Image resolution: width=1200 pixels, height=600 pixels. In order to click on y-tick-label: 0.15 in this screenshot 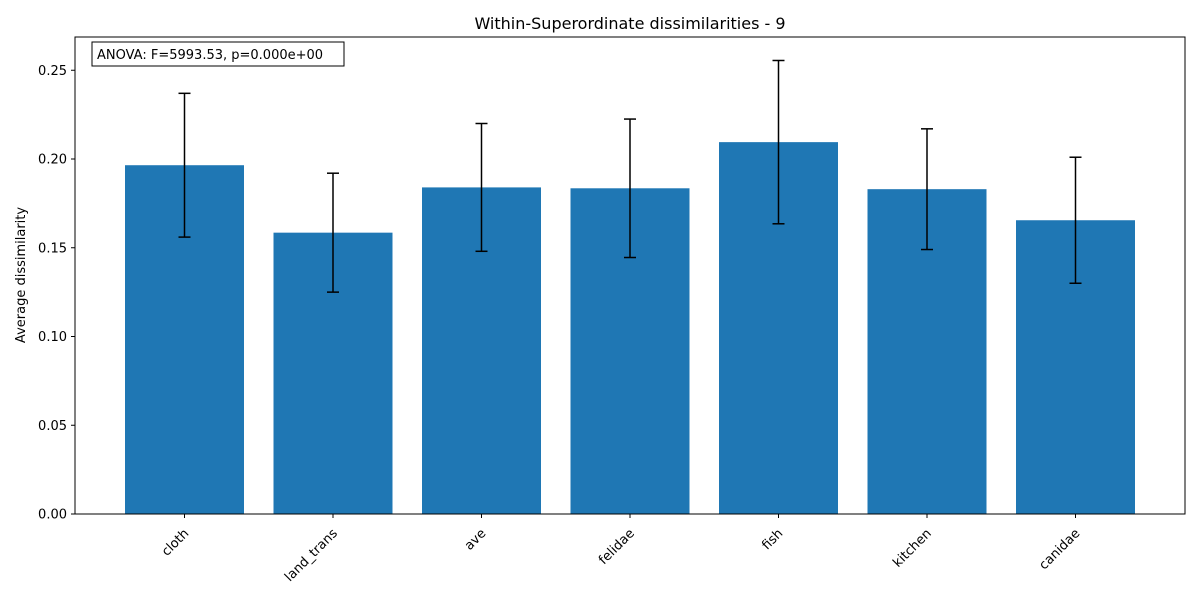, I will do `click(52, 248)`.